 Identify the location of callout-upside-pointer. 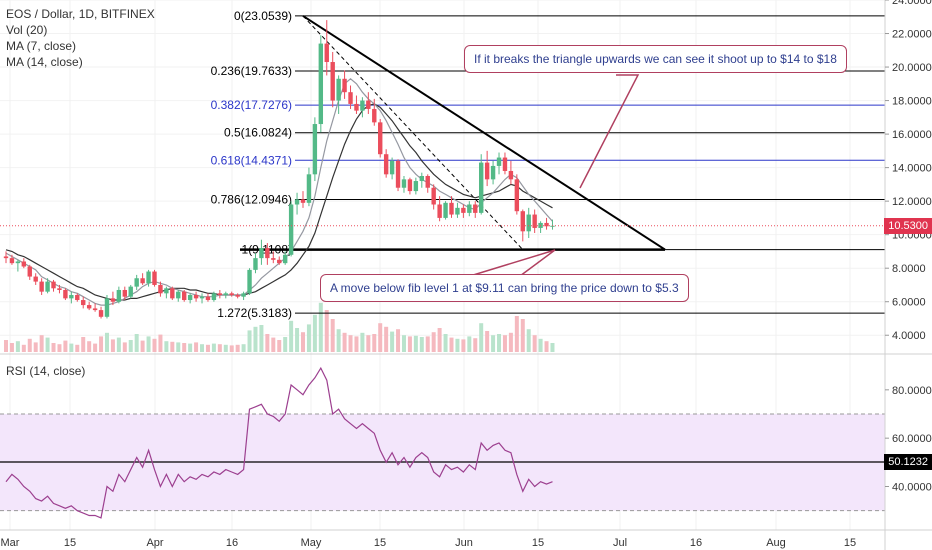
(609, 131).